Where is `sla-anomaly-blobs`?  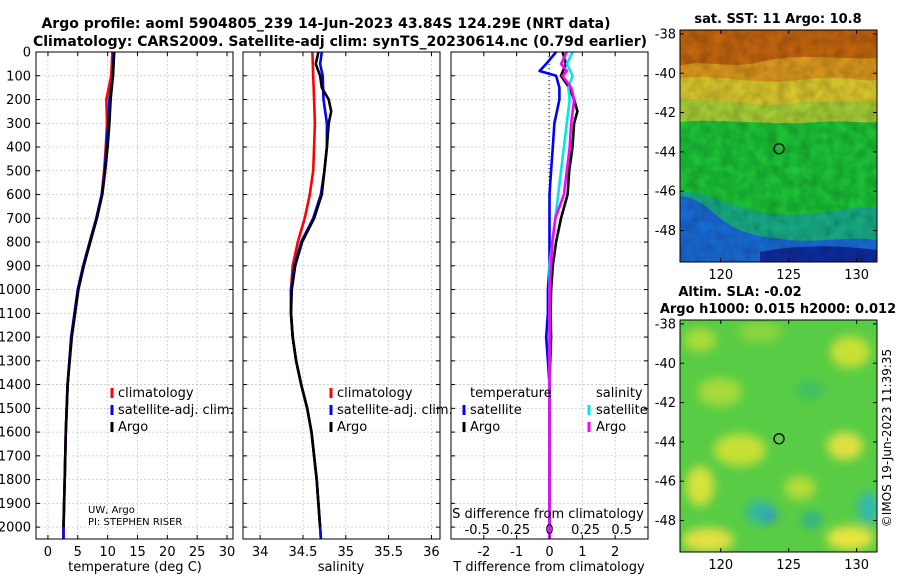 sla-anomaly-blobs is located at coordinates (779, 437).